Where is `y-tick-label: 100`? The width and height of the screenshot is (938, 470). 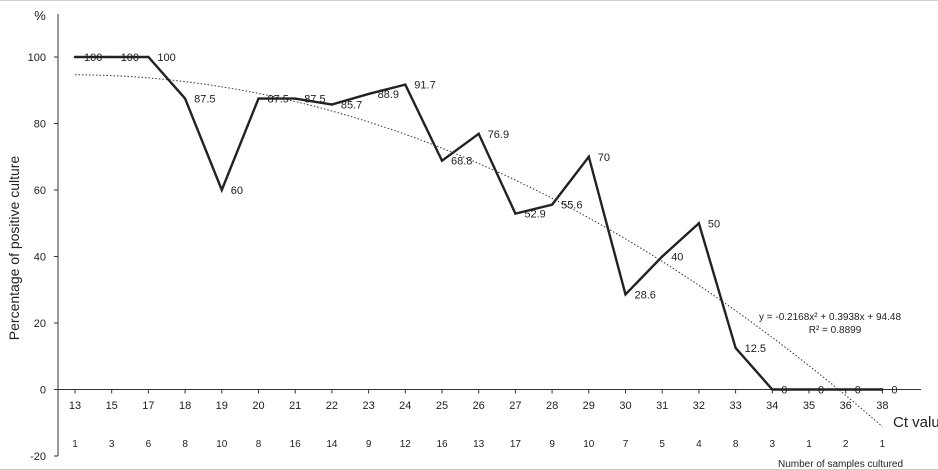 y-tick-label: 100 is located at coordinates (37, 58).